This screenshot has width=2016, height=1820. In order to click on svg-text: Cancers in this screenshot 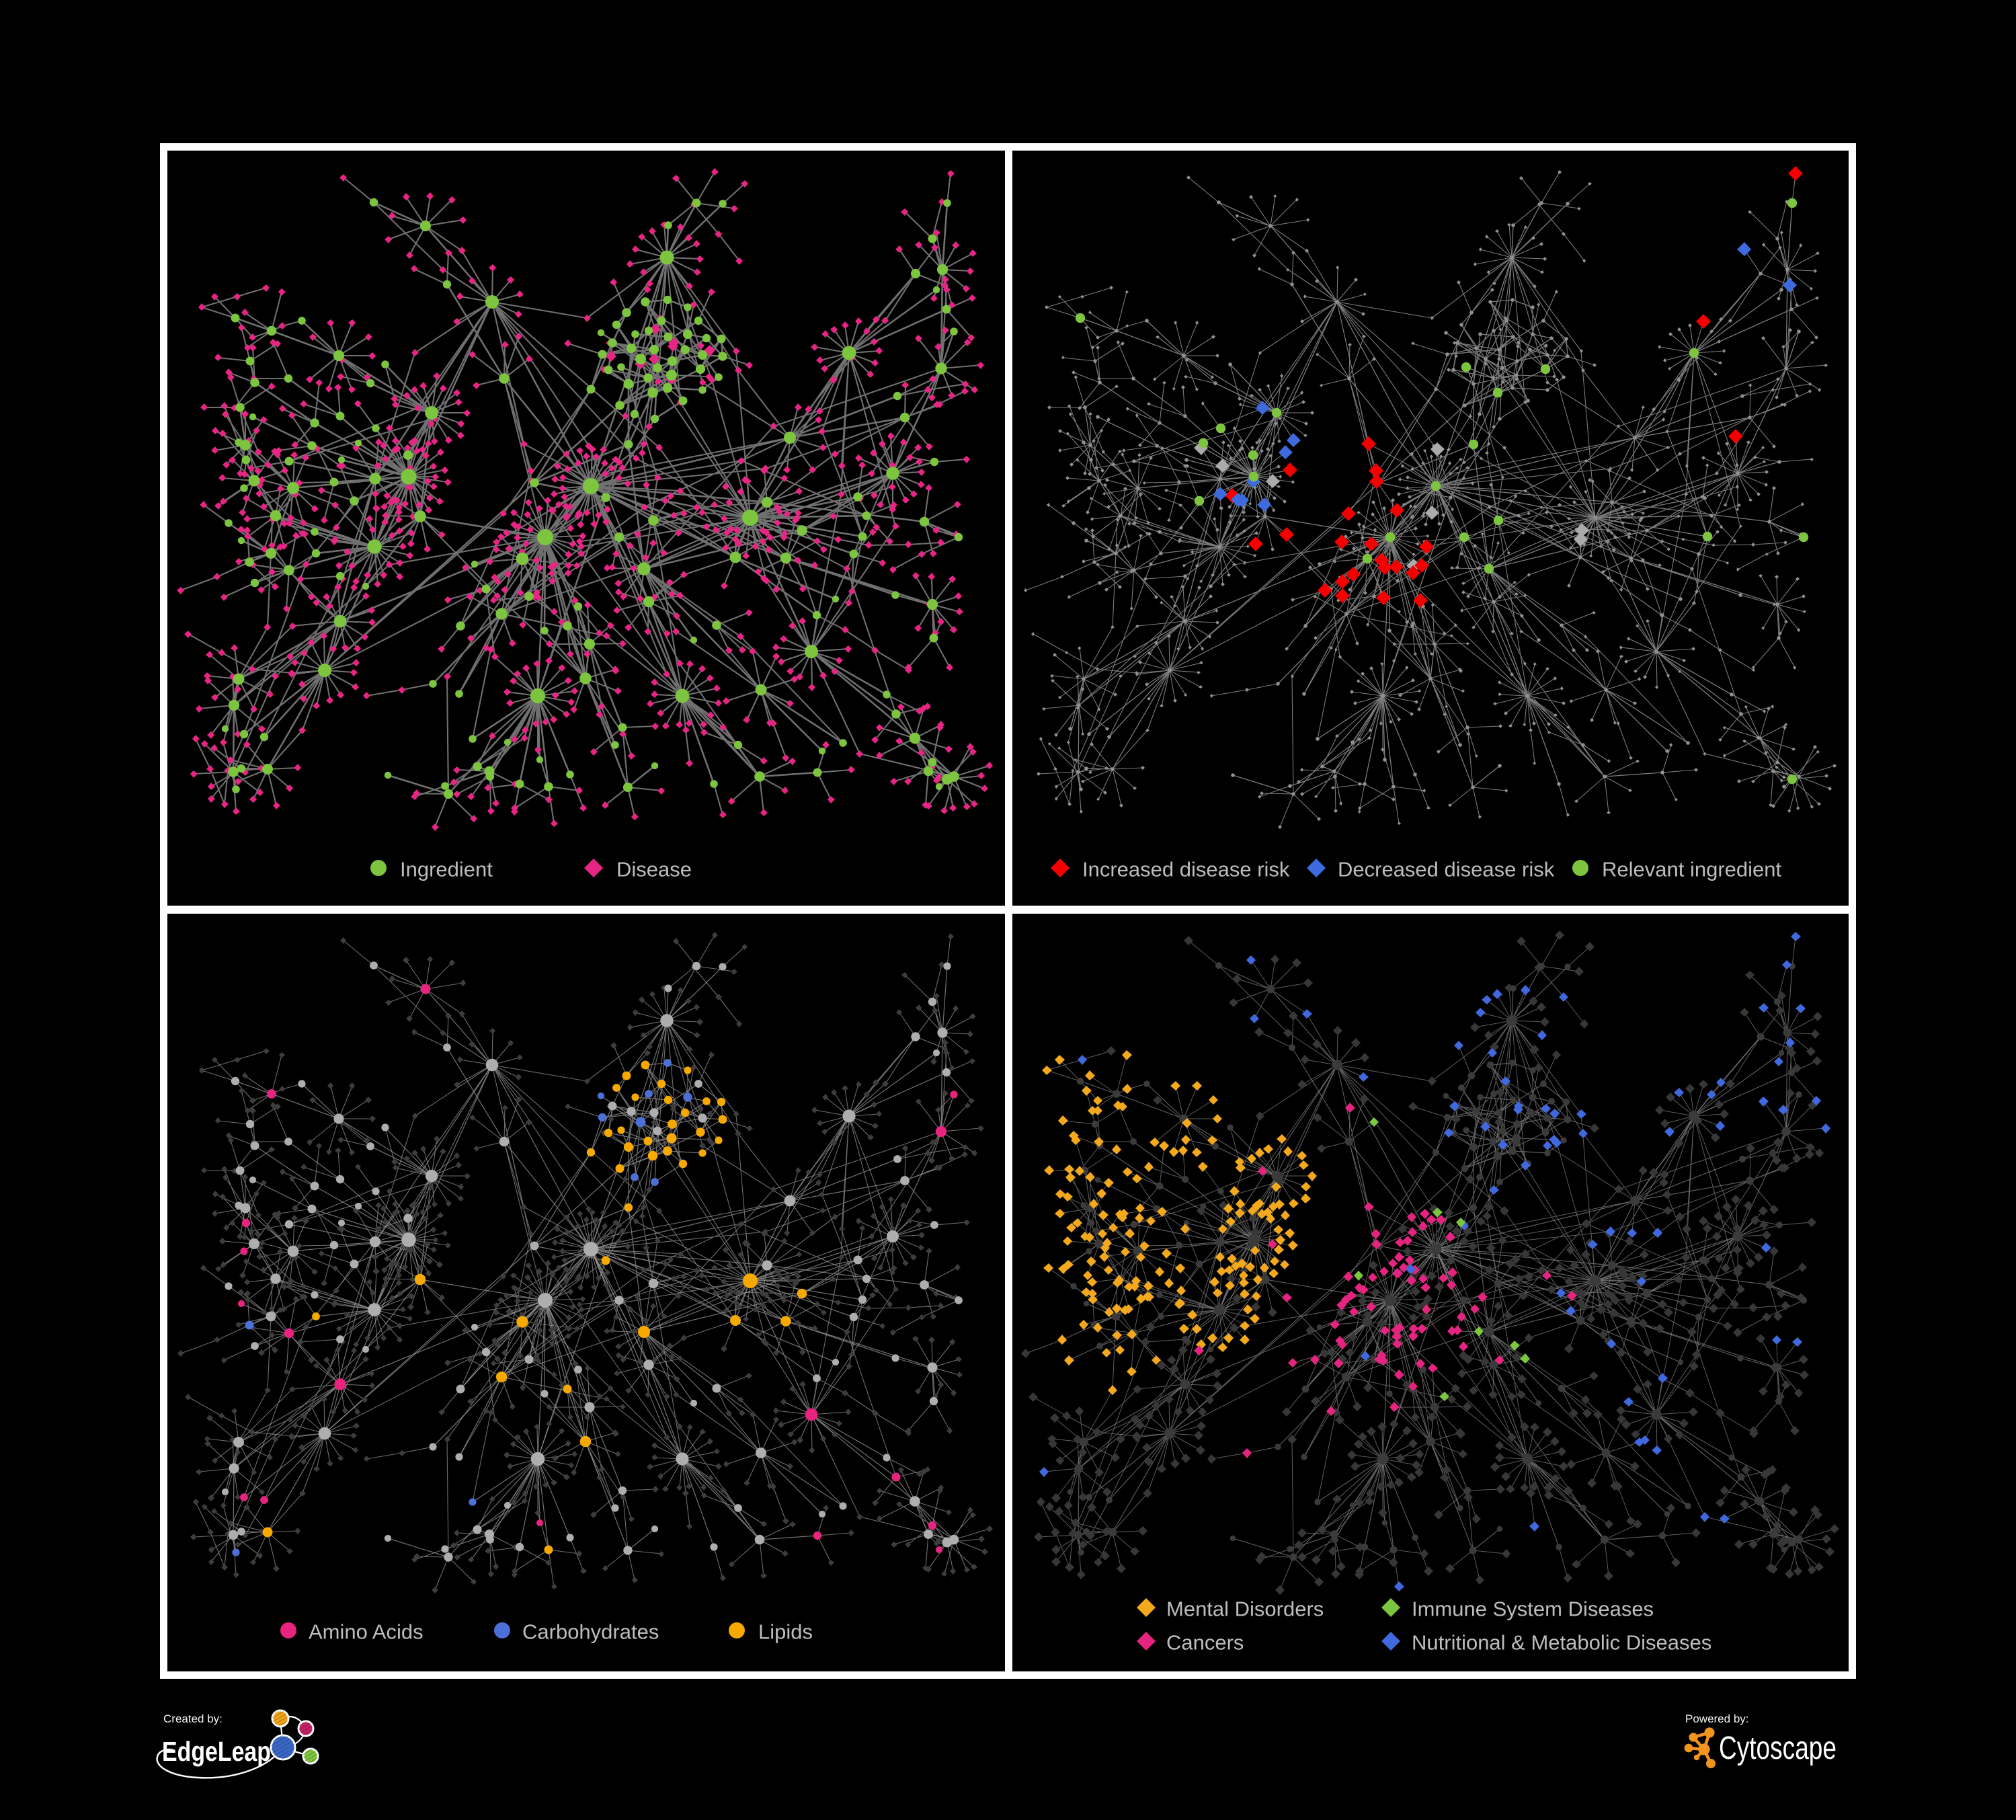, I will do `click(1205, 1643)`.